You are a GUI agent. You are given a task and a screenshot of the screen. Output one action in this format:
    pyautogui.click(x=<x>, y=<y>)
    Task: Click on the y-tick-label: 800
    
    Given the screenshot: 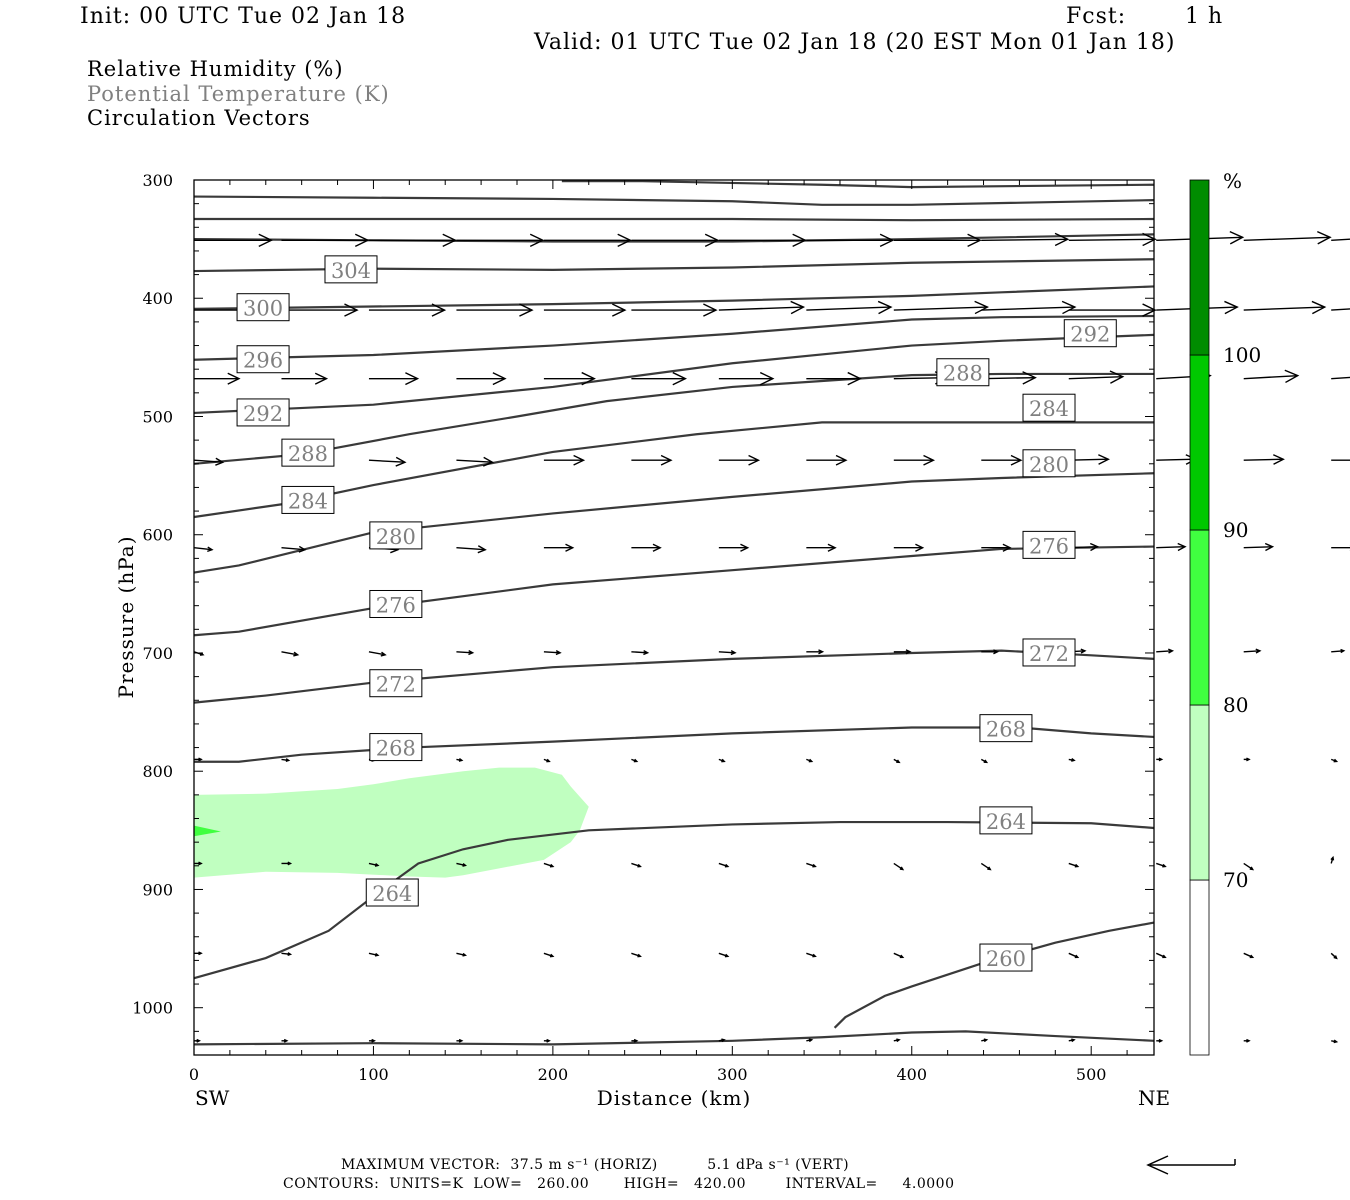 What is the action you would take?
    pyautogui.click(x=157, y=771)
    